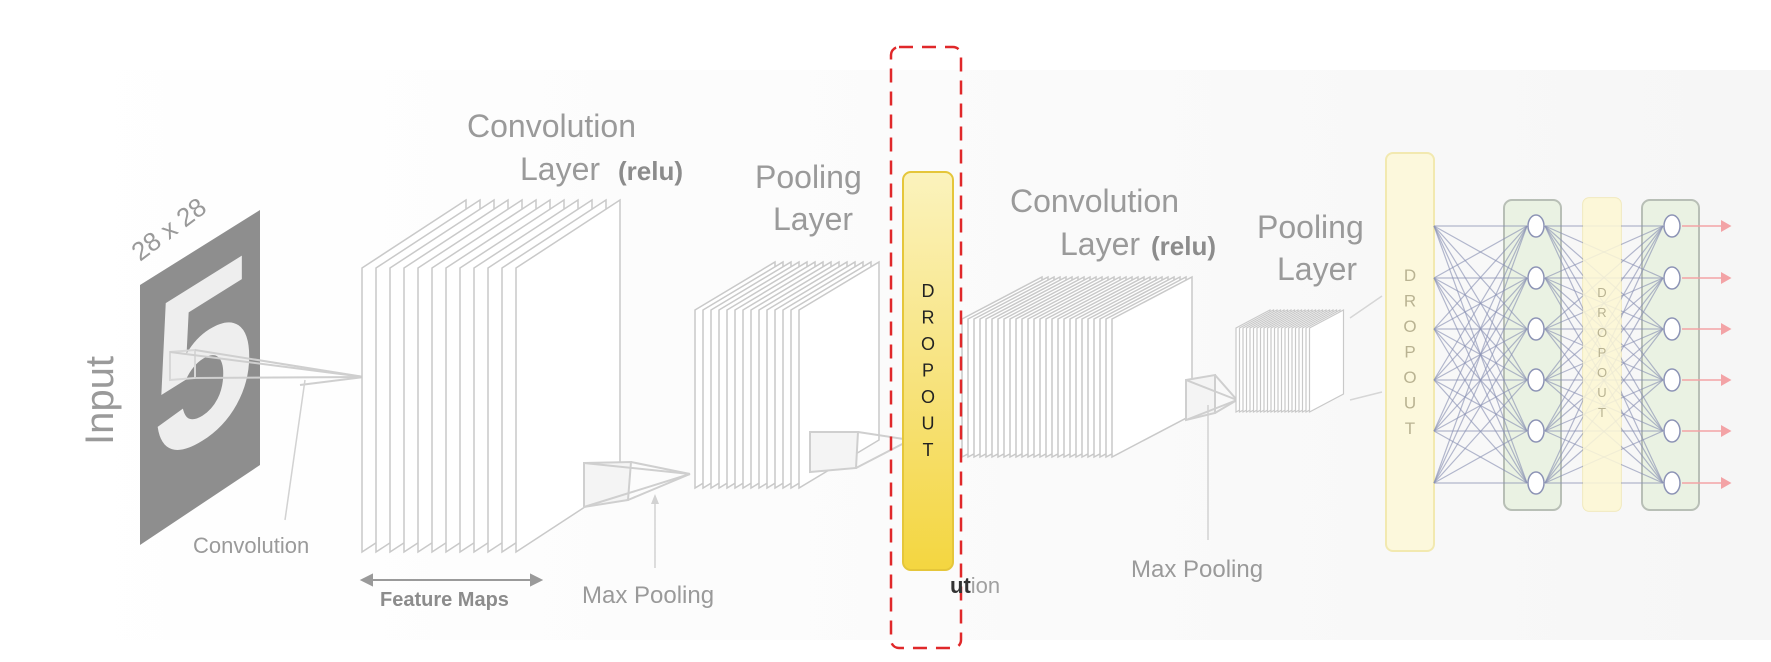 The image size is (1771, 662). Describe the element at coordinates (1290, 361) in the screenshot. I see `pool2-feature-maps` at that location.